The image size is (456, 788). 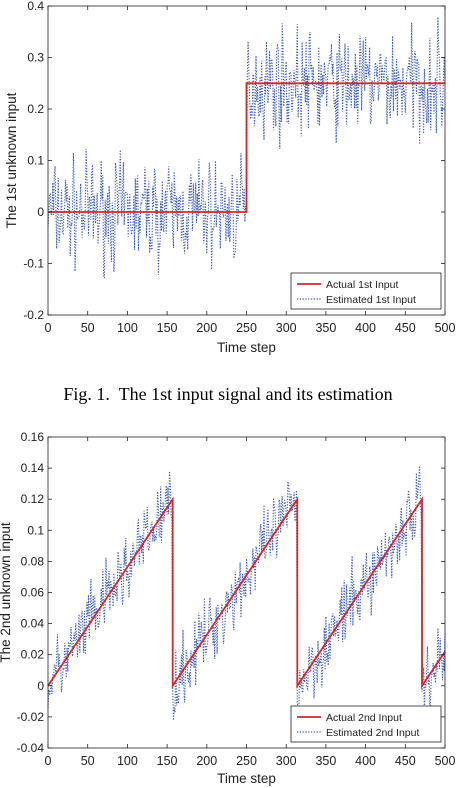 I want to click on y-tick-label: 0.2, so click(x=35, y=109).